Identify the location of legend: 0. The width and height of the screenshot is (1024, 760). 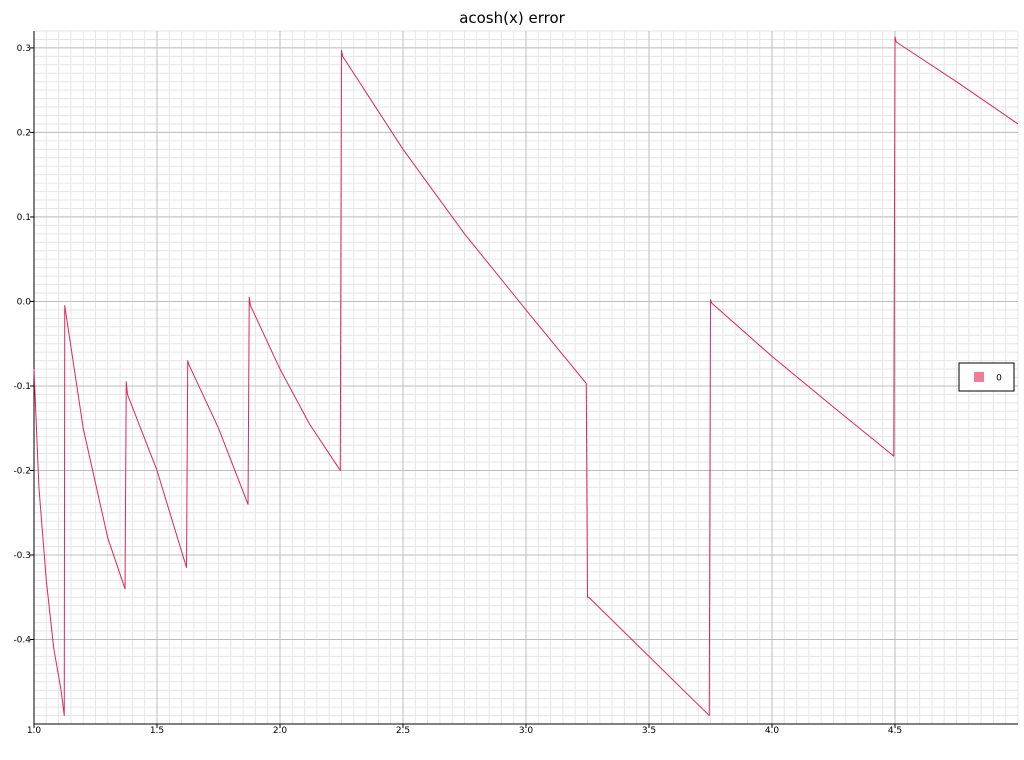
(986, 377).